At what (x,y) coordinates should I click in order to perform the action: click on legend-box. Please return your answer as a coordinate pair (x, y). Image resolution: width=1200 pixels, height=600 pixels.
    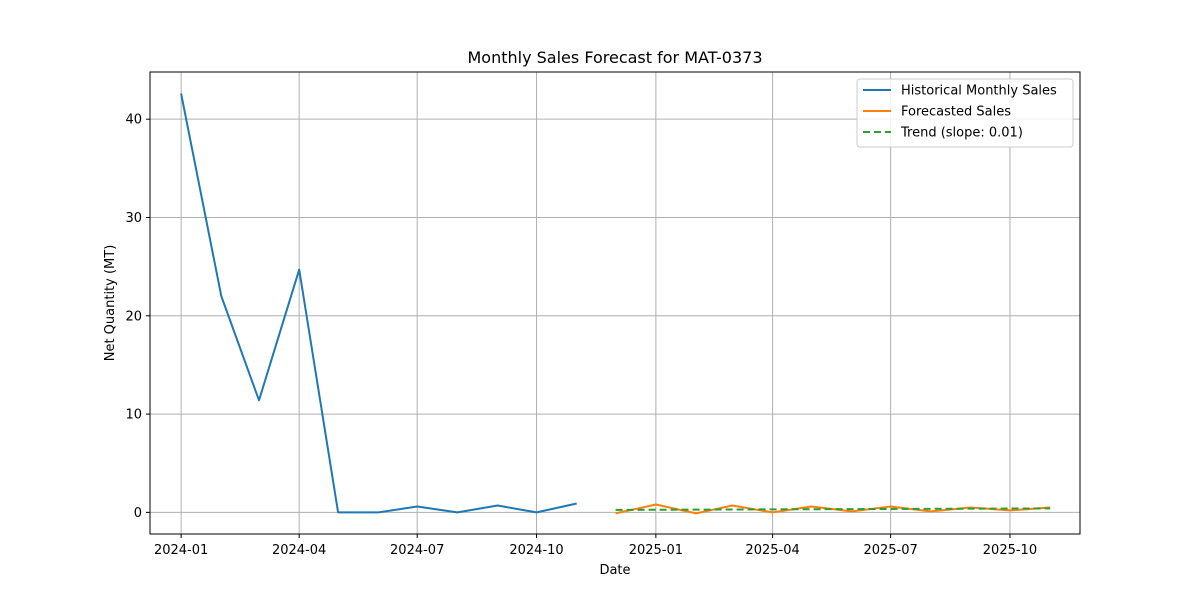
    Looking at the image, I should click on (965, 113).